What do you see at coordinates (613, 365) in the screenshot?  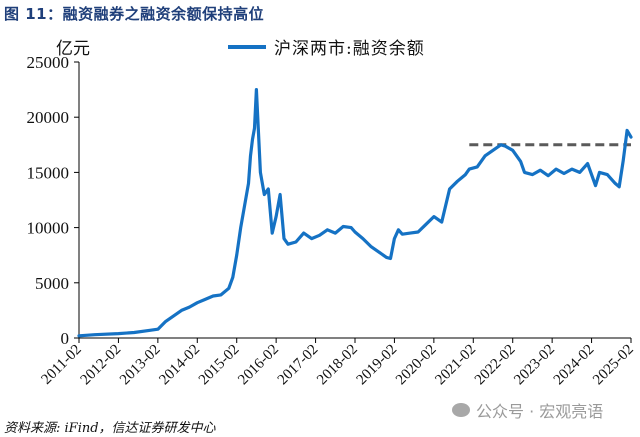 I see `svg-text: 2025-02` at bounding box center [613, 365].